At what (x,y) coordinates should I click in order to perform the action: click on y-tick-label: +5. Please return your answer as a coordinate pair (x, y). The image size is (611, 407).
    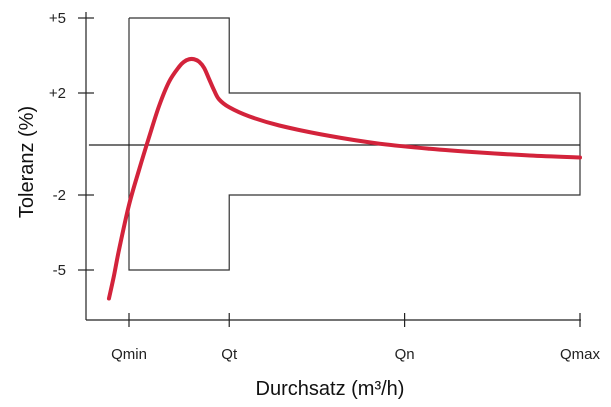
    Looking at the image, I should click on (57, 18).